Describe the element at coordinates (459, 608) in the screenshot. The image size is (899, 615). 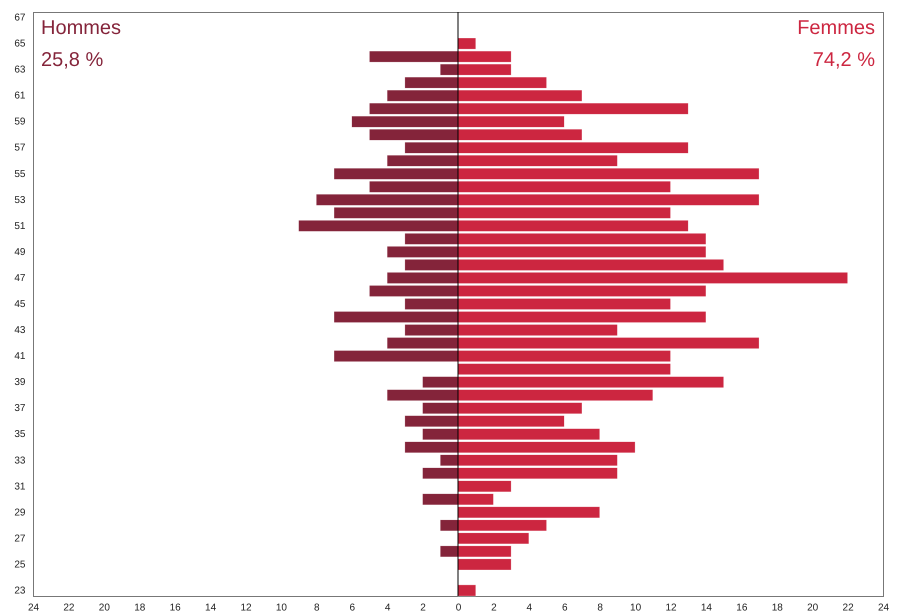
I see `x-tick-label: 0` at that location.